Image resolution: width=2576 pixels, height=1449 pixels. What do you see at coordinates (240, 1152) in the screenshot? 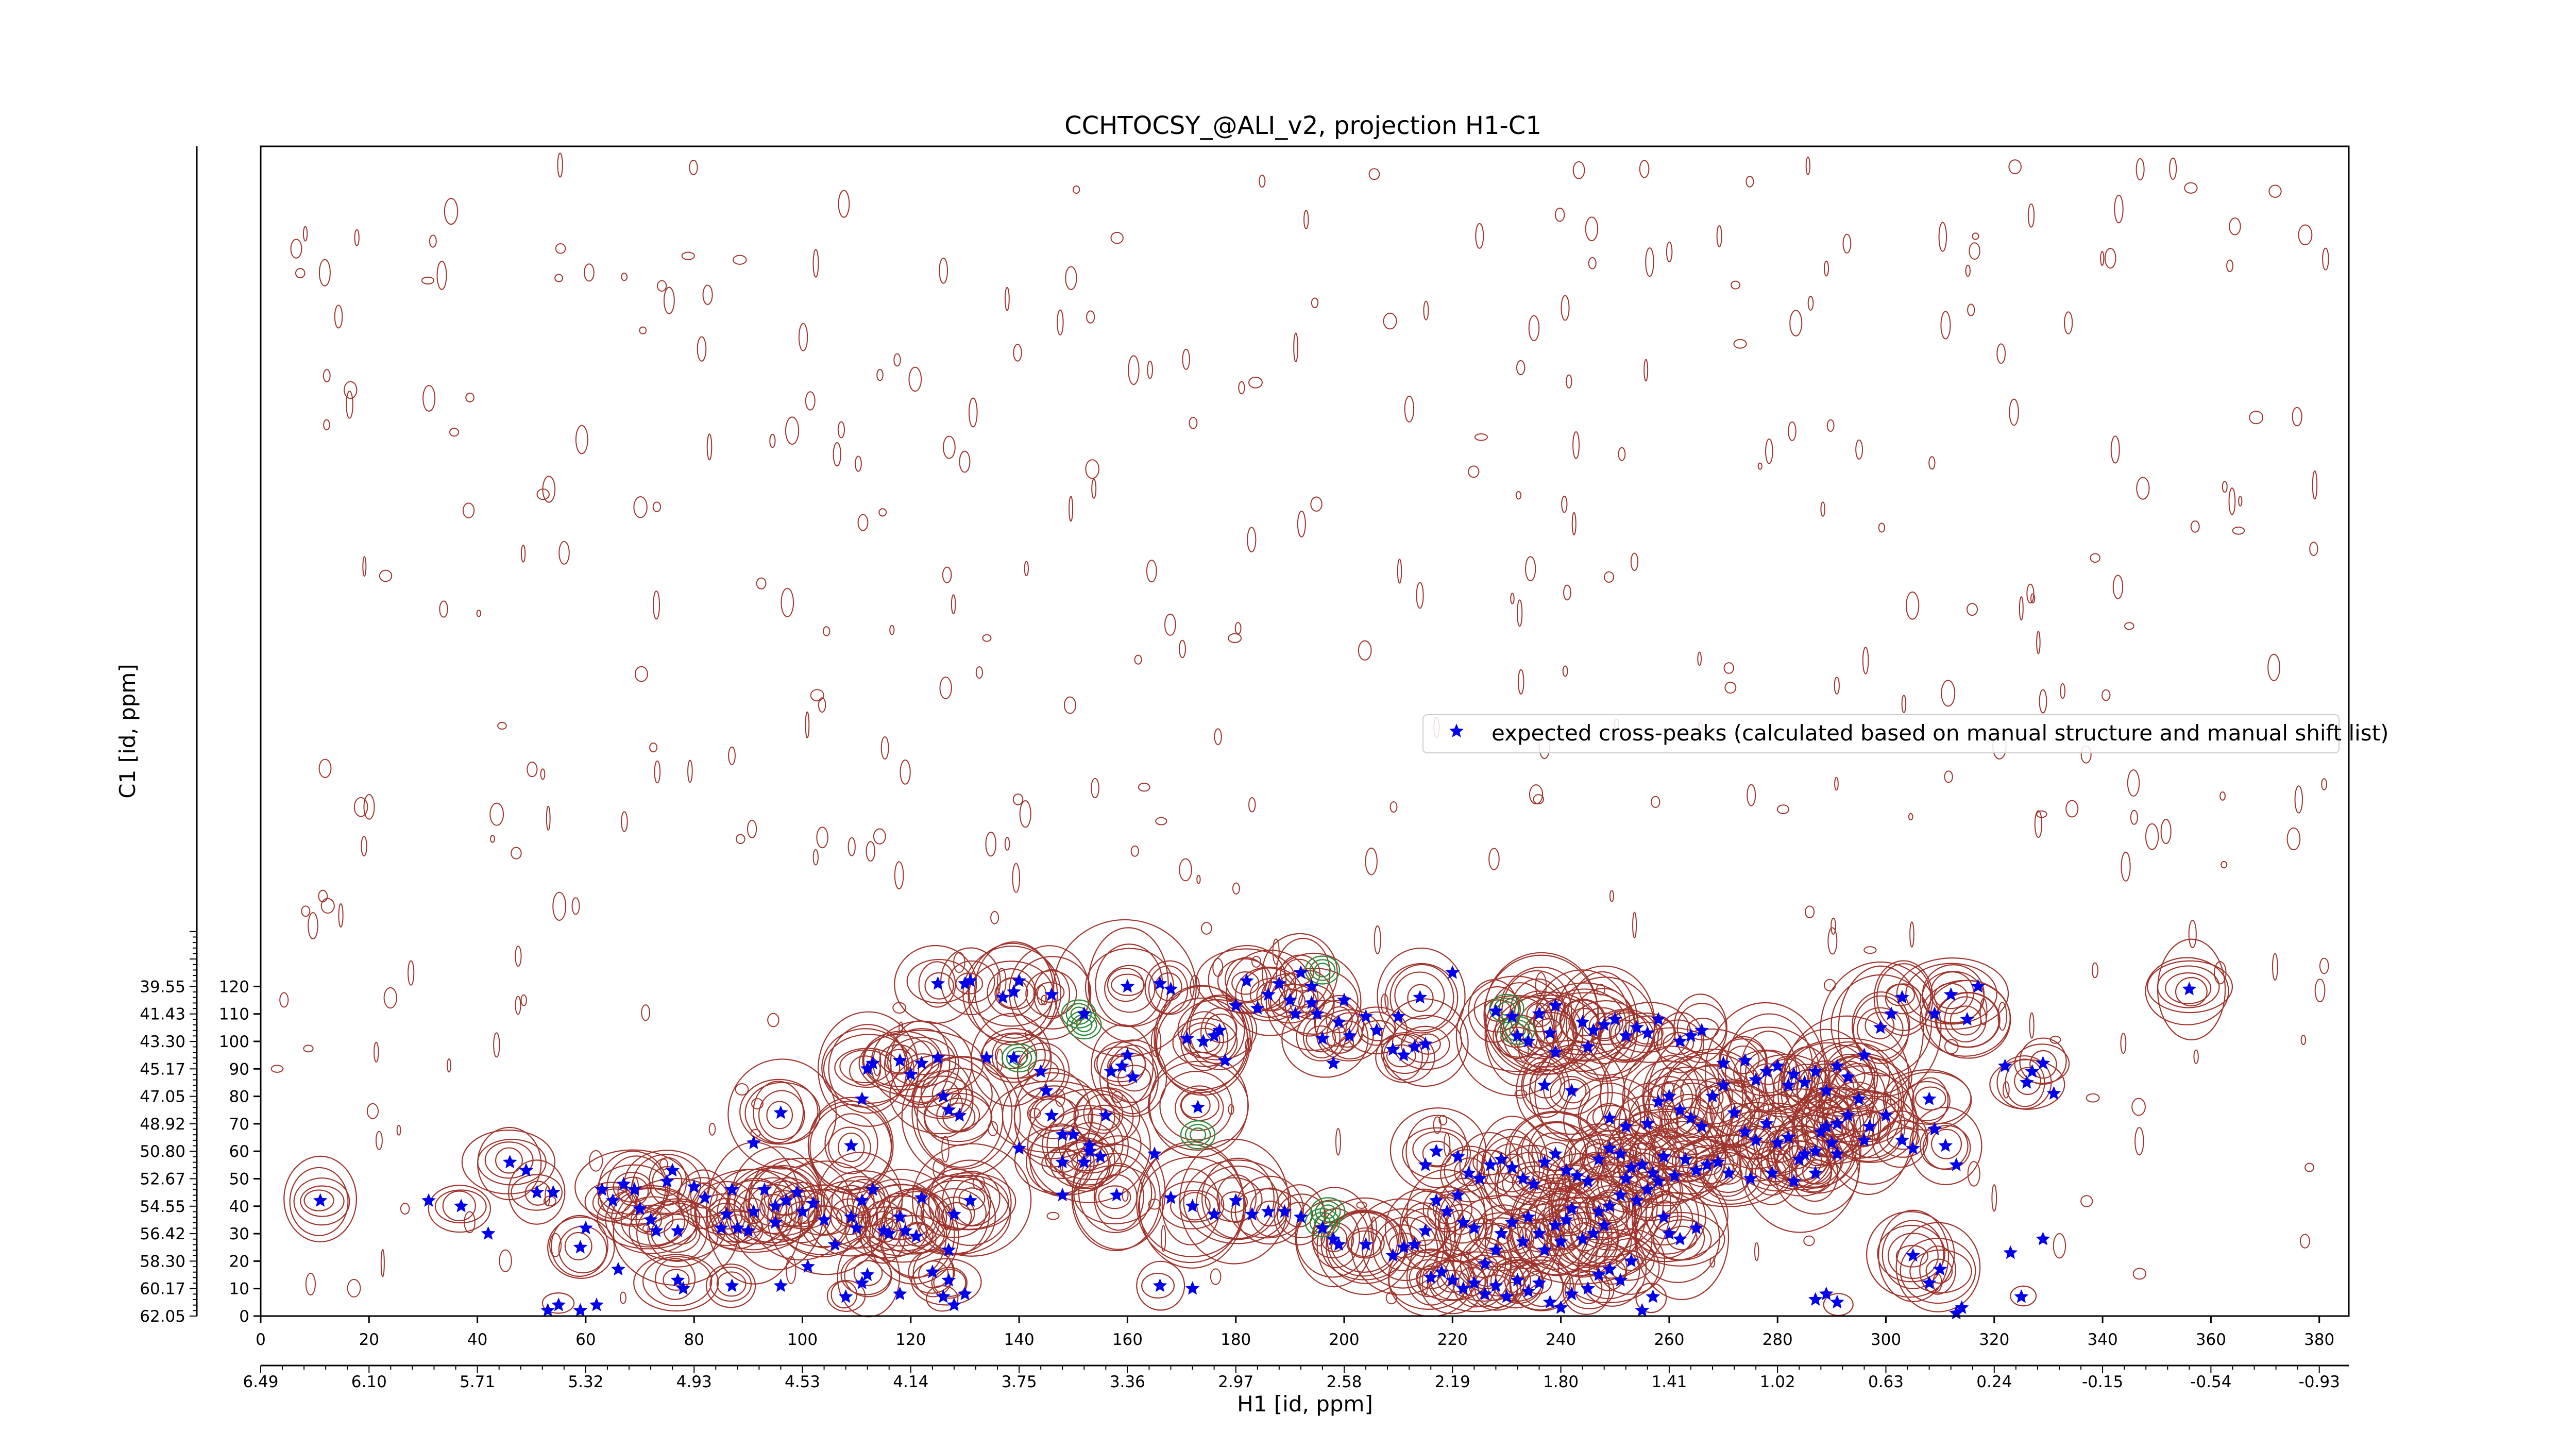
I see `y-axis-points: 0 10 20 30 40 50 60 70 80 90 100 110 120` at bounding box center [240, 1152].